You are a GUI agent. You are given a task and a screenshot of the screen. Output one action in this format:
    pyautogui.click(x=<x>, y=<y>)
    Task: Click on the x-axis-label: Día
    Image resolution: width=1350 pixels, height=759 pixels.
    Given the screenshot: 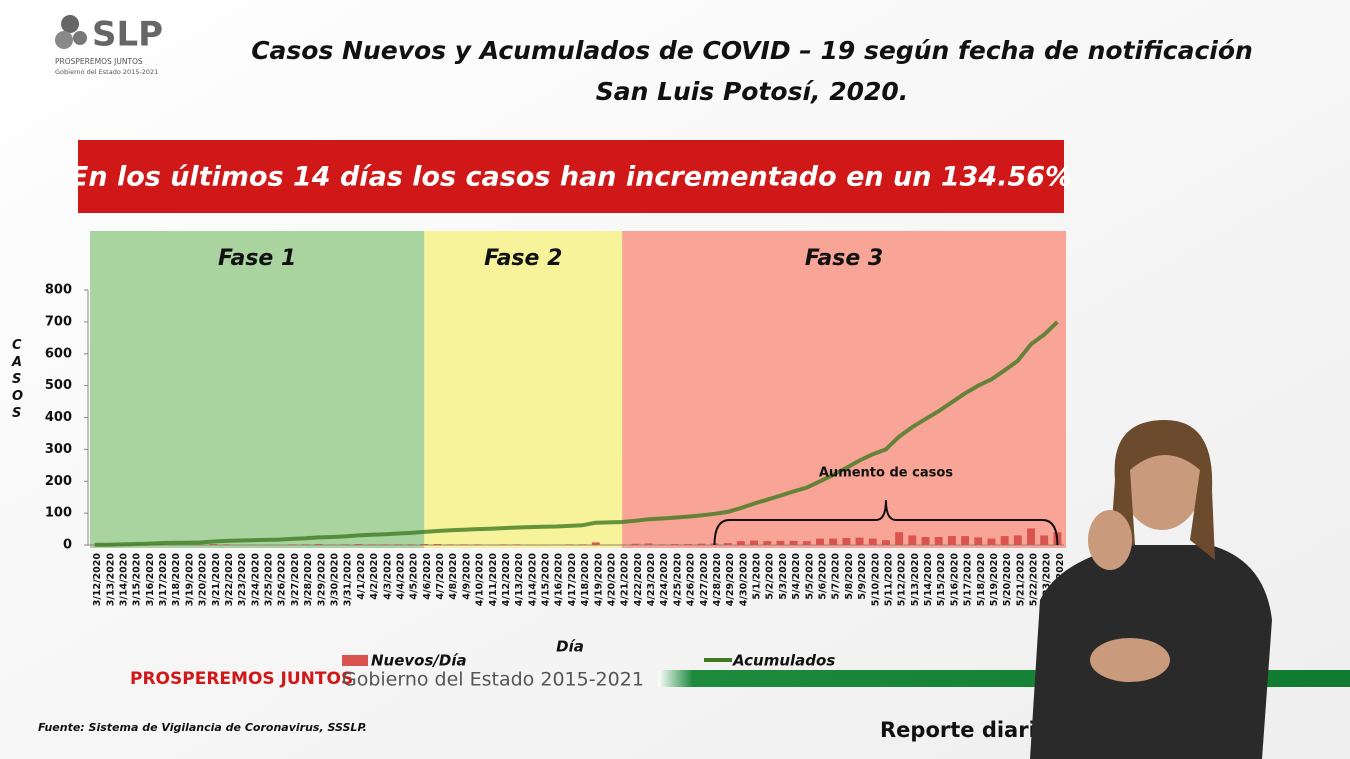 What is the action you would take?
    pyautogui.click(x=570, y=647)
    